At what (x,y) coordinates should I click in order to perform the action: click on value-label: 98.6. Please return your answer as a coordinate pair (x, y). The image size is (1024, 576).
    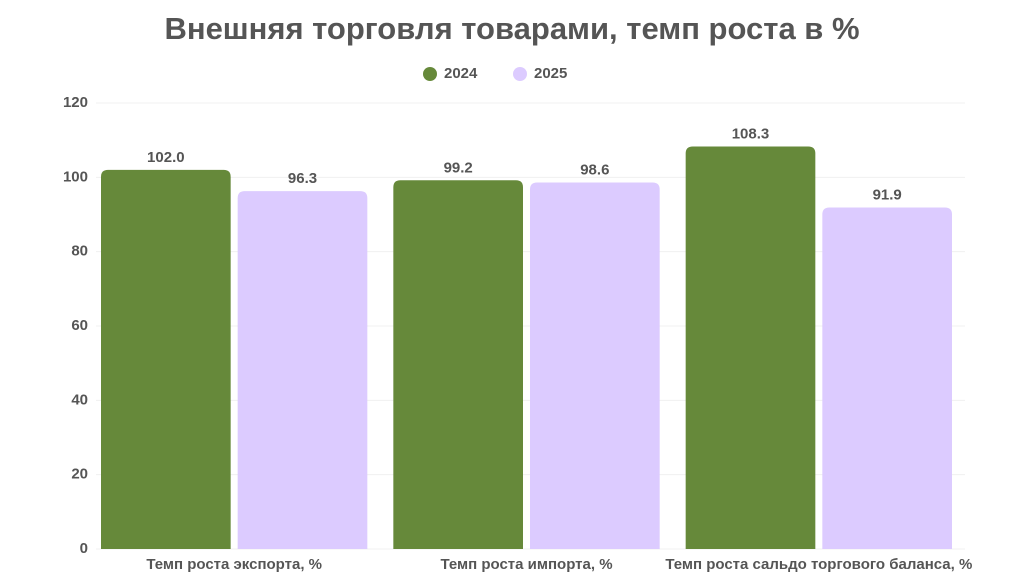
    Looking at the image, I should click on (594, 170).